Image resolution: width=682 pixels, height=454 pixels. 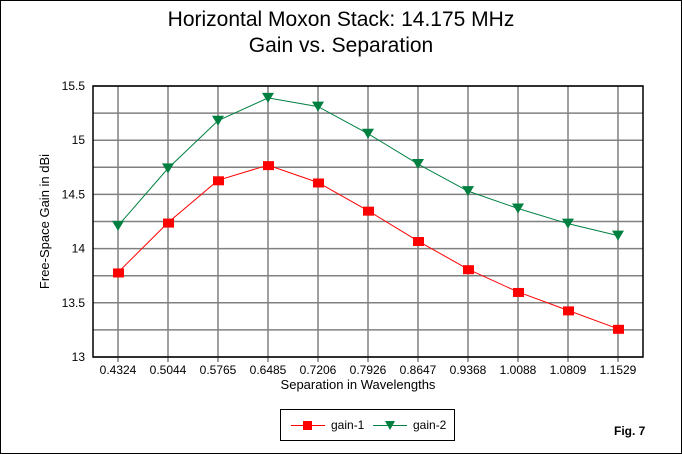 I want to click on y-tick-label: 13.5, so click(x=74, y=303).